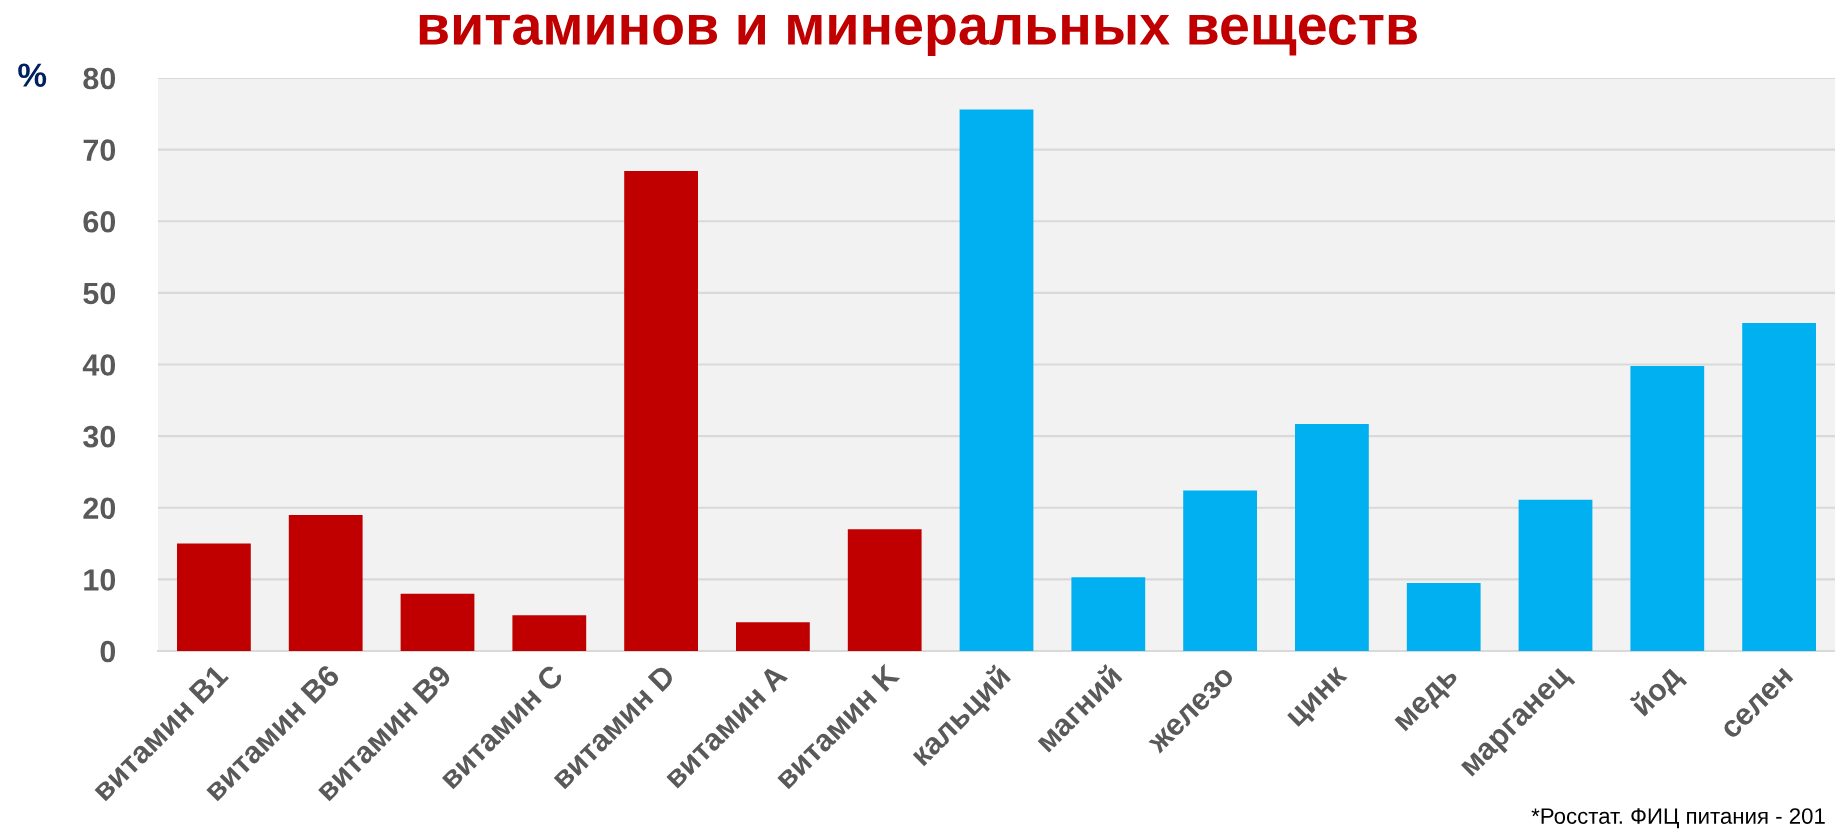 The width and height of the screenshot is (1835, 835). I want to click on y-axis-title: %, so click(32, 75).